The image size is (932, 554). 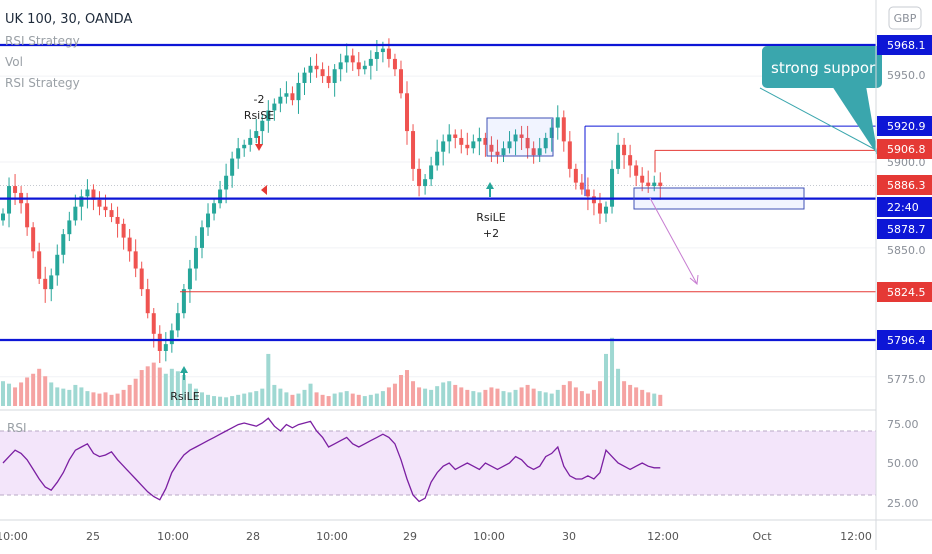 I want to click on target-box, so click(x=719, y=198).